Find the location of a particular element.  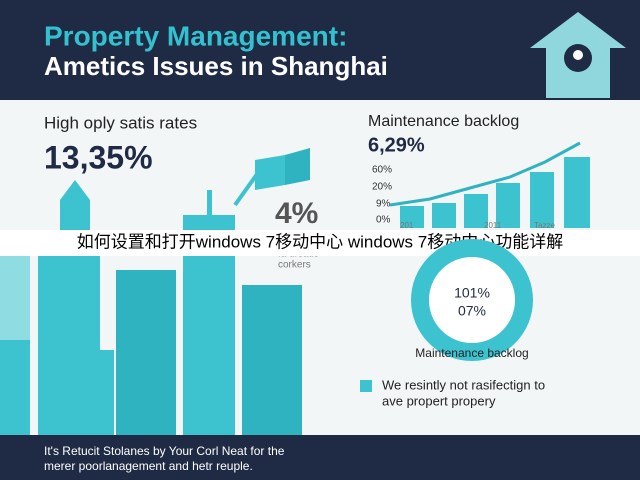

legend-text: We resintly not rasifectign to is located at coordinates (463, 384).